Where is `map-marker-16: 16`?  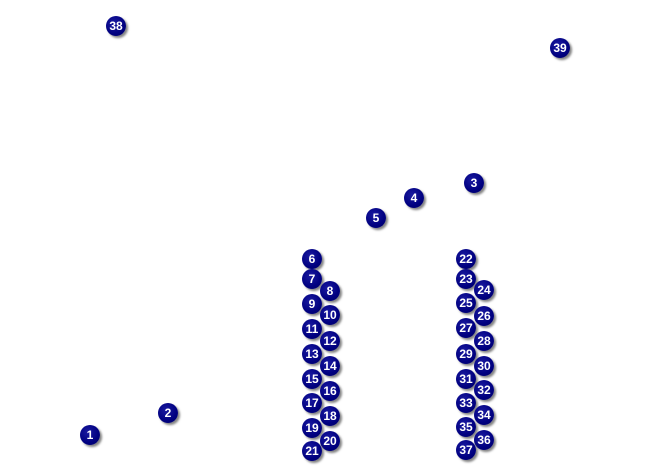
map-marker-16: 16 is located at coordinates (330, 391).